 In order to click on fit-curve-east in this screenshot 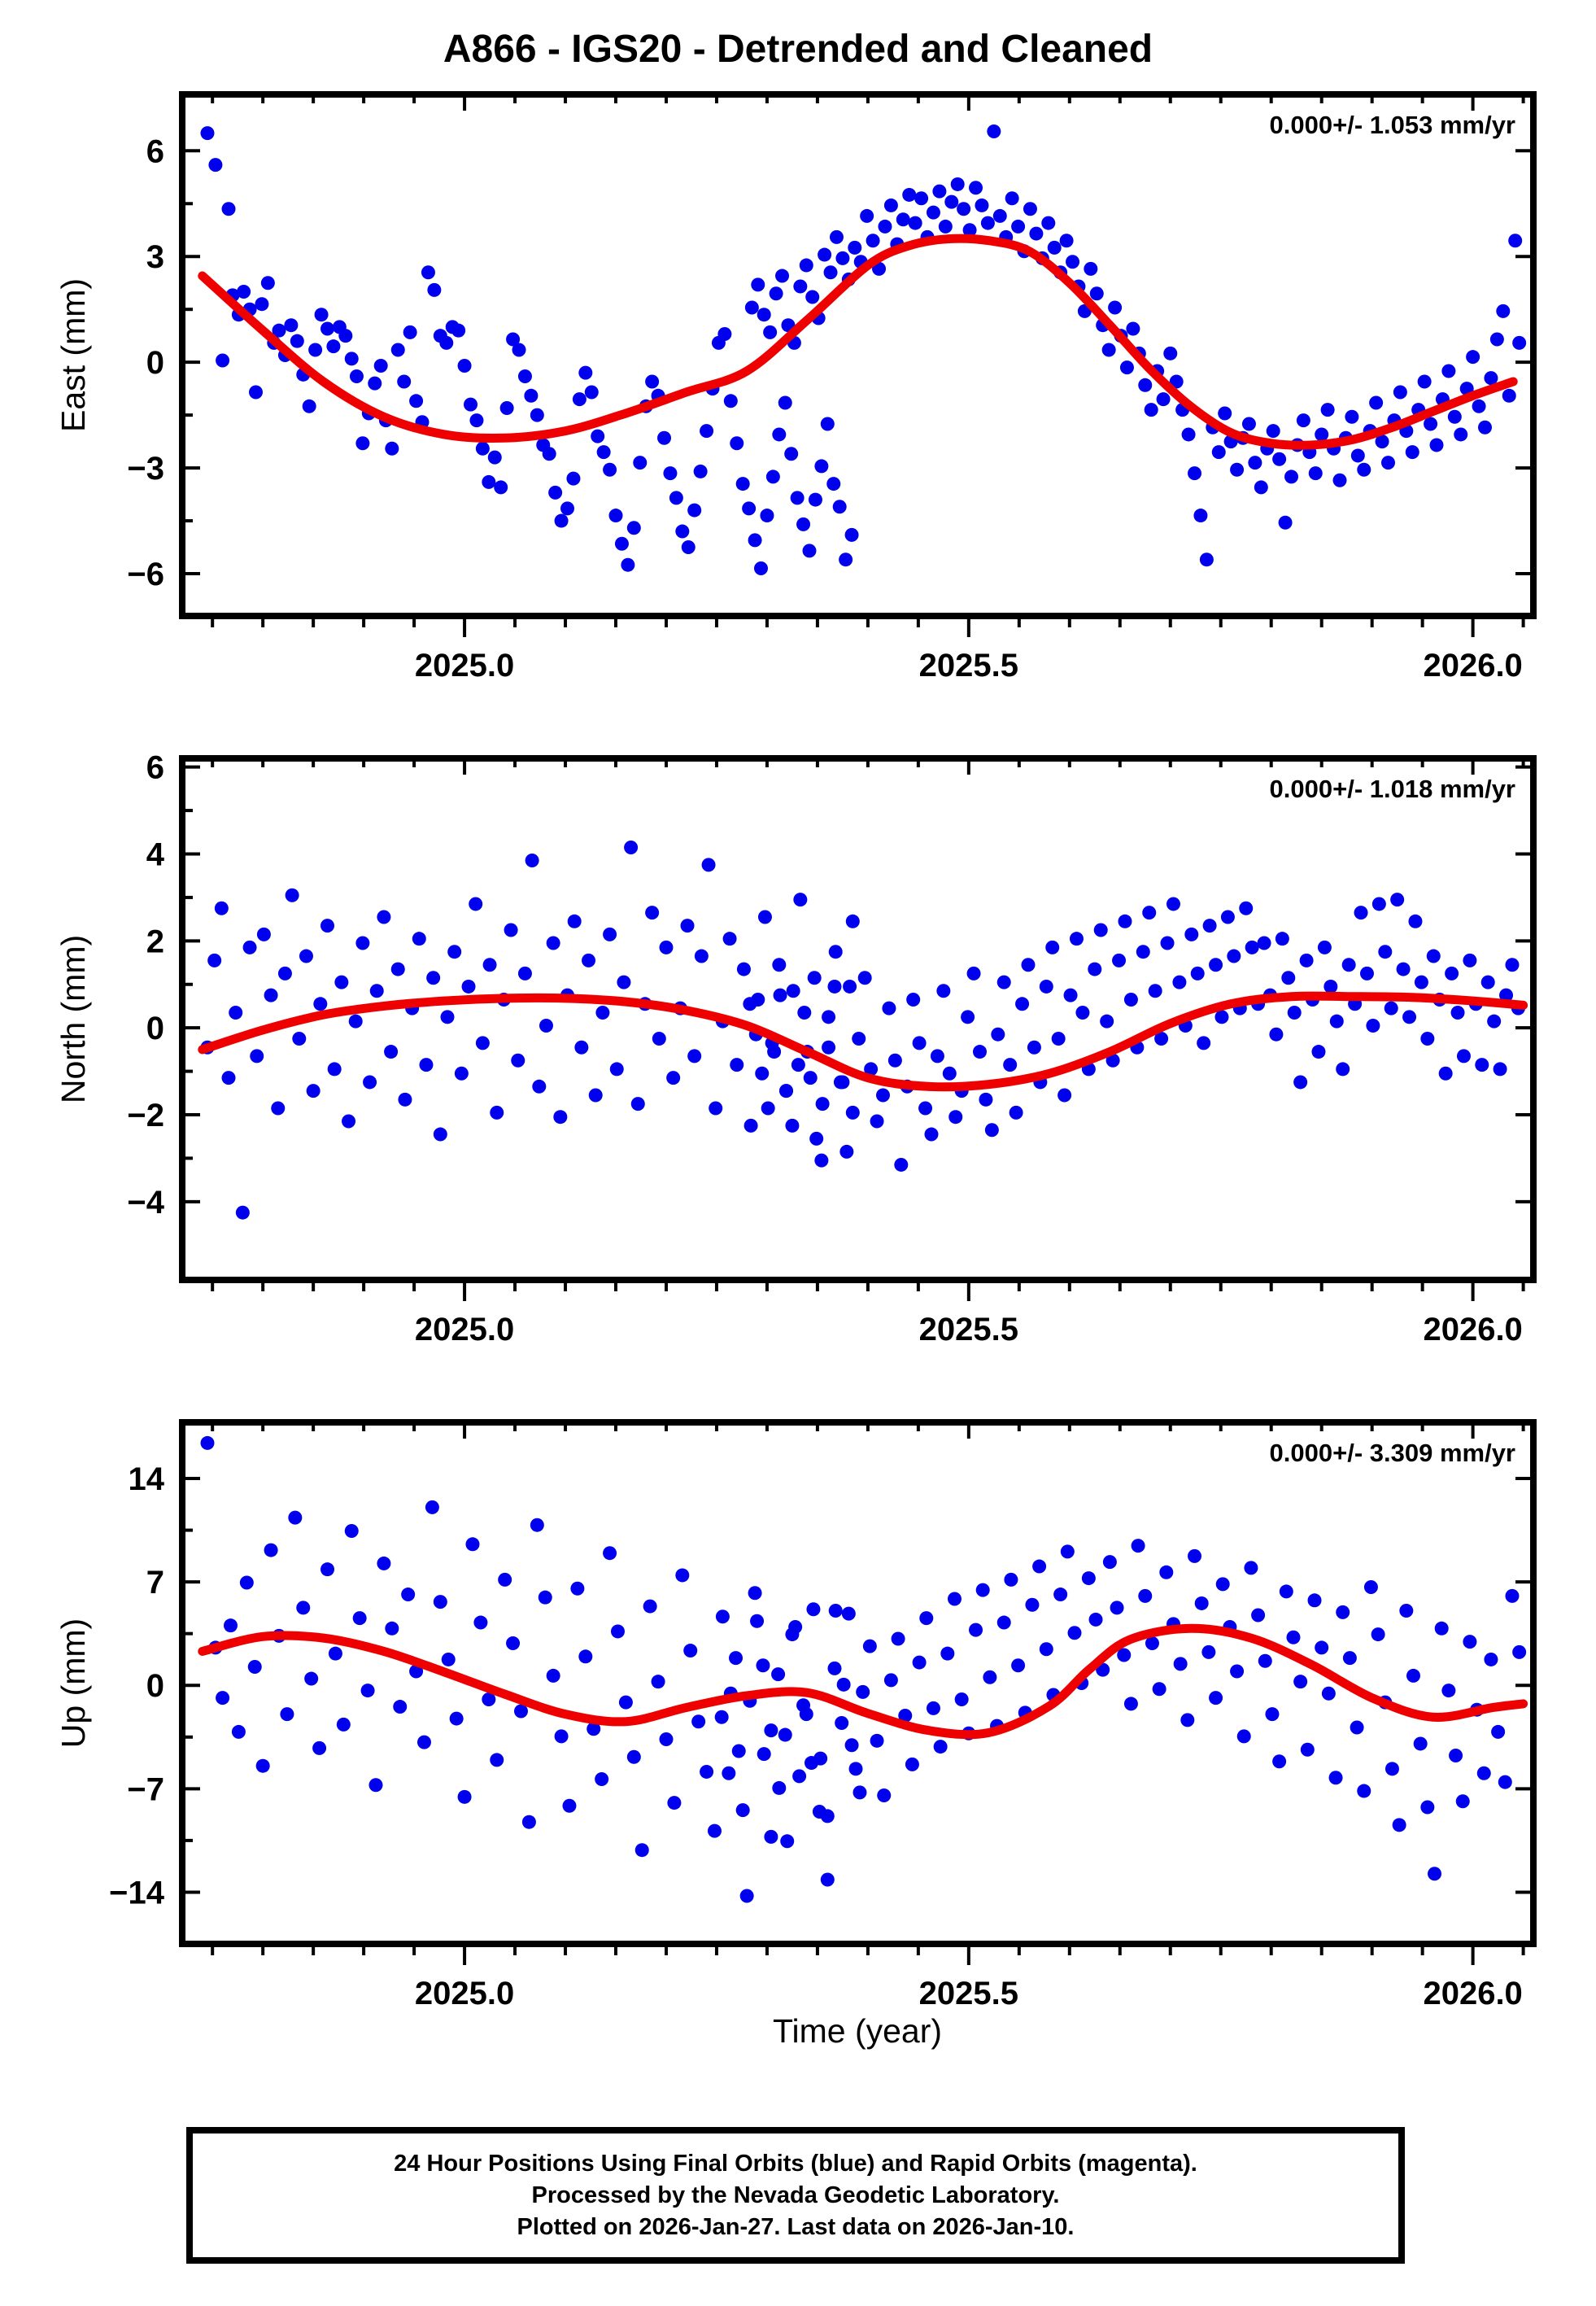, I will do `click(858, 342)`.